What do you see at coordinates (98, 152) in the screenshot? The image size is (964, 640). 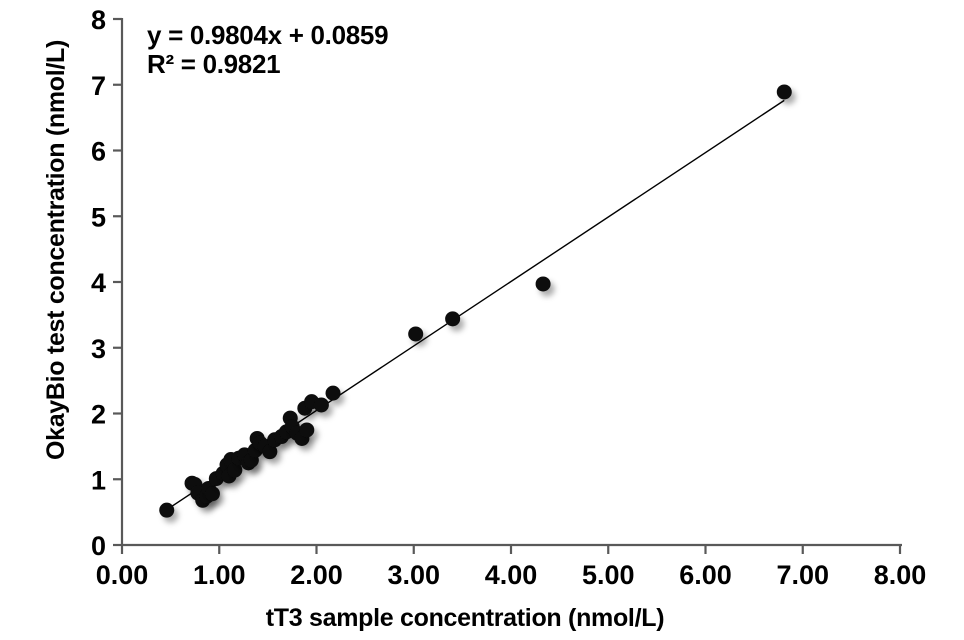 I see `y-tick-label: 6` at bounding box center [98, 152].